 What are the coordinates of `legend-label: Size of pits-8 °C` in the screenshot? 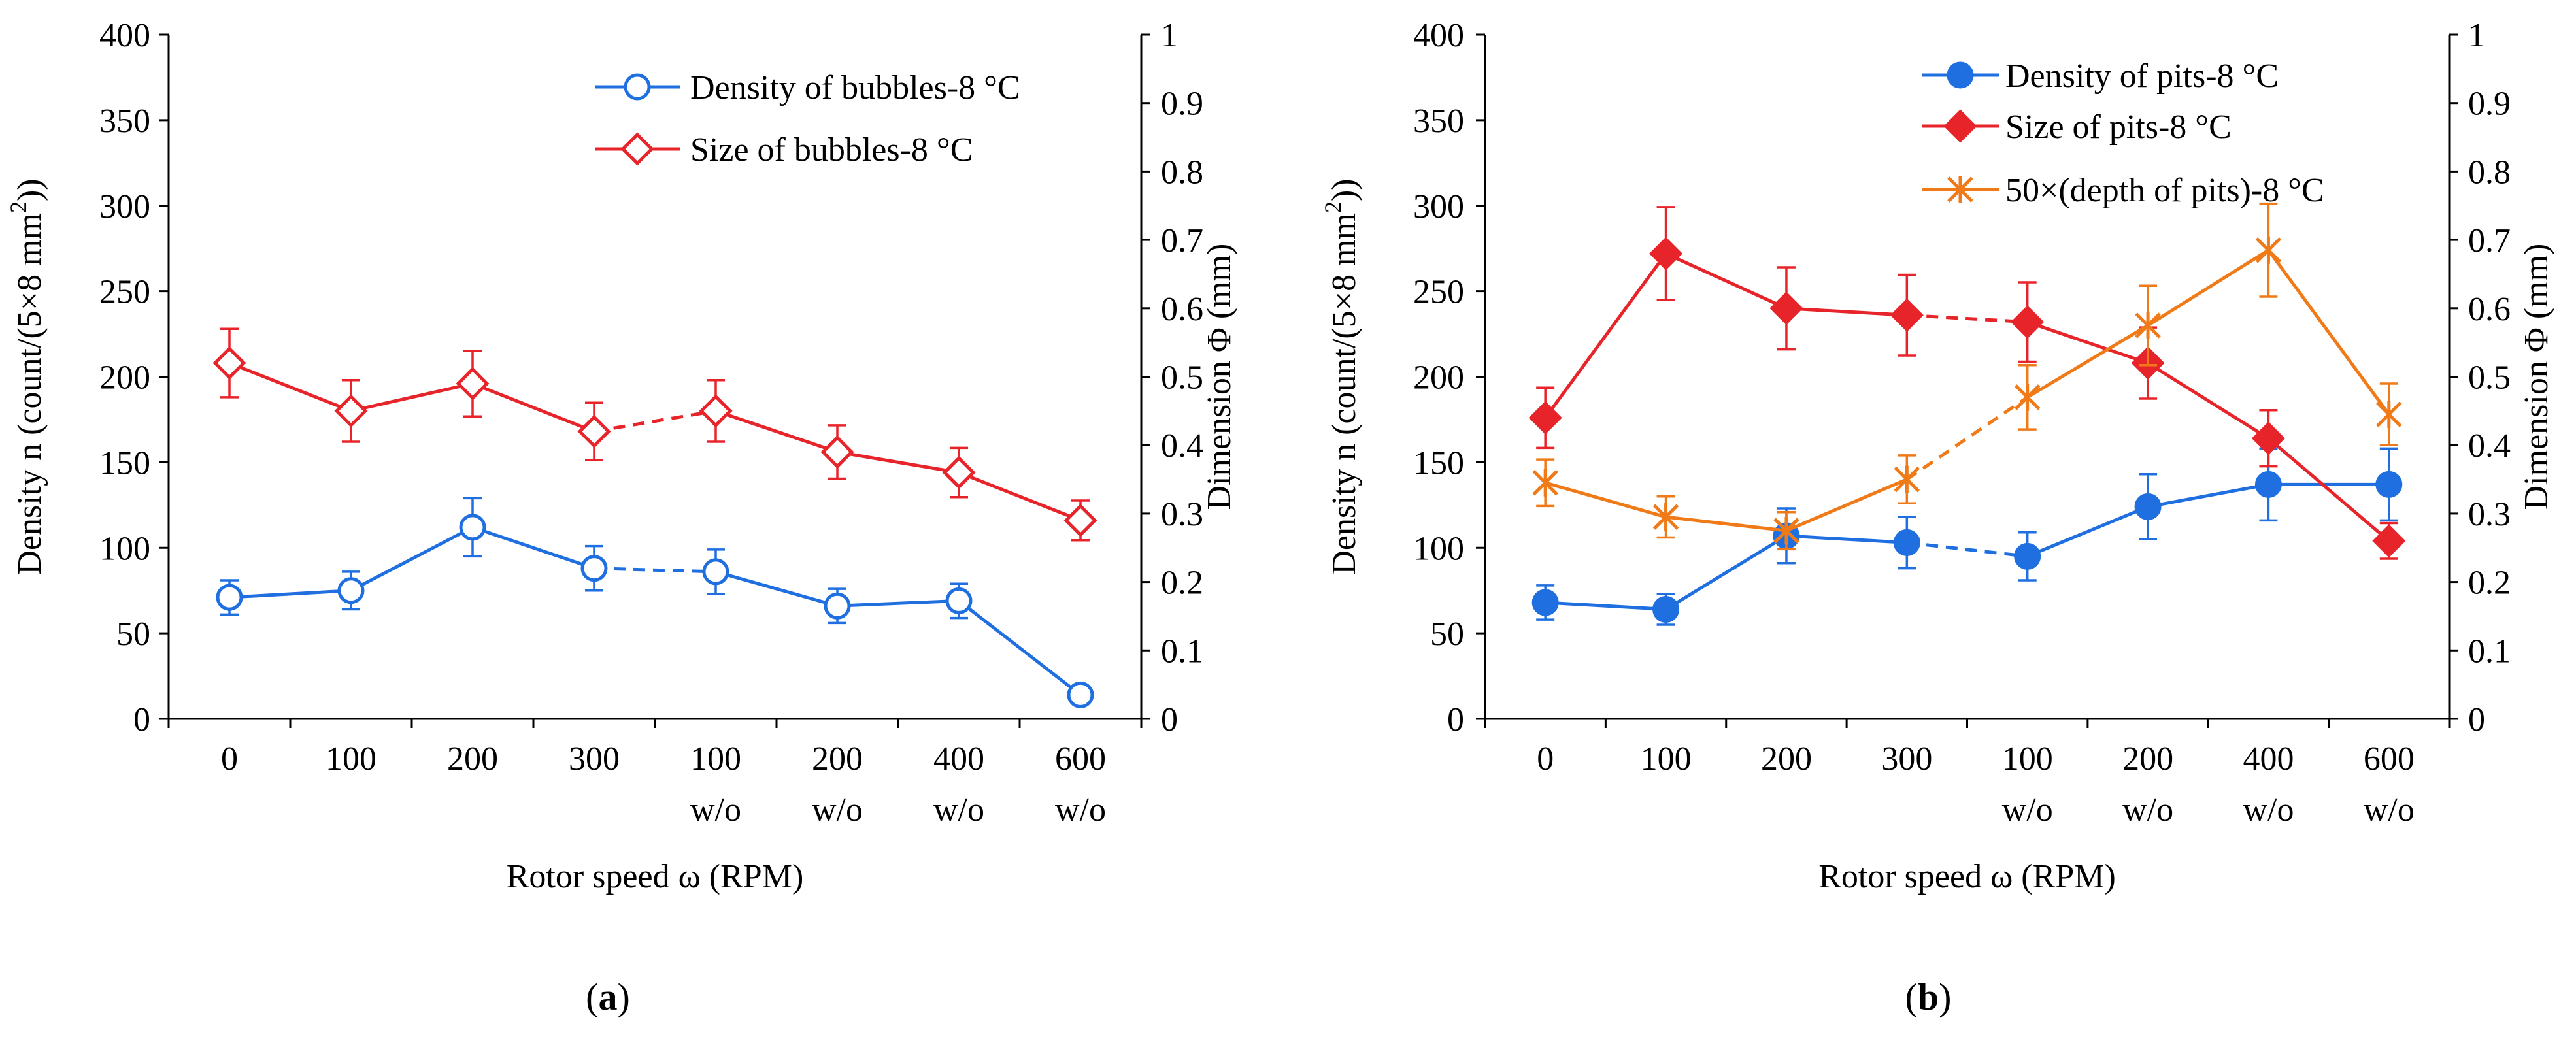 It's located at (2118, 127).